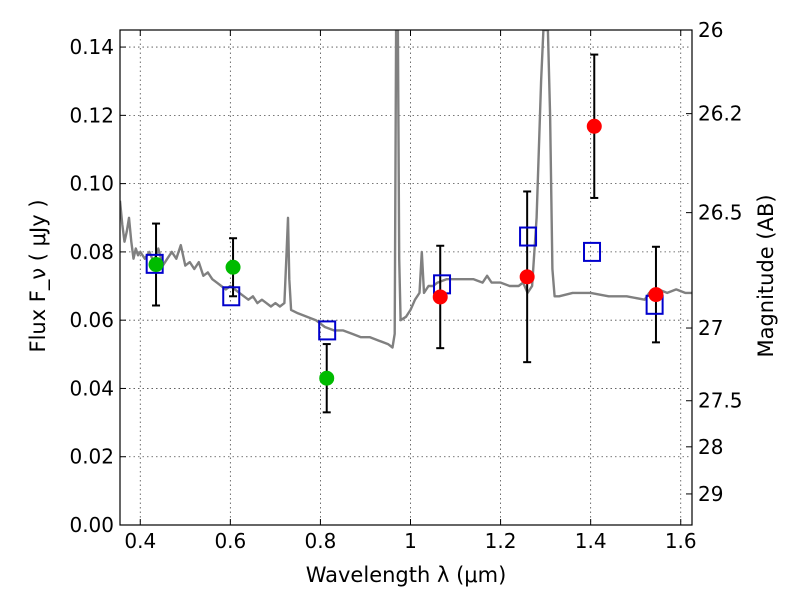 The image size is (800, 600). I want to click on x-tick-label: 0.6, so click(230, 541).